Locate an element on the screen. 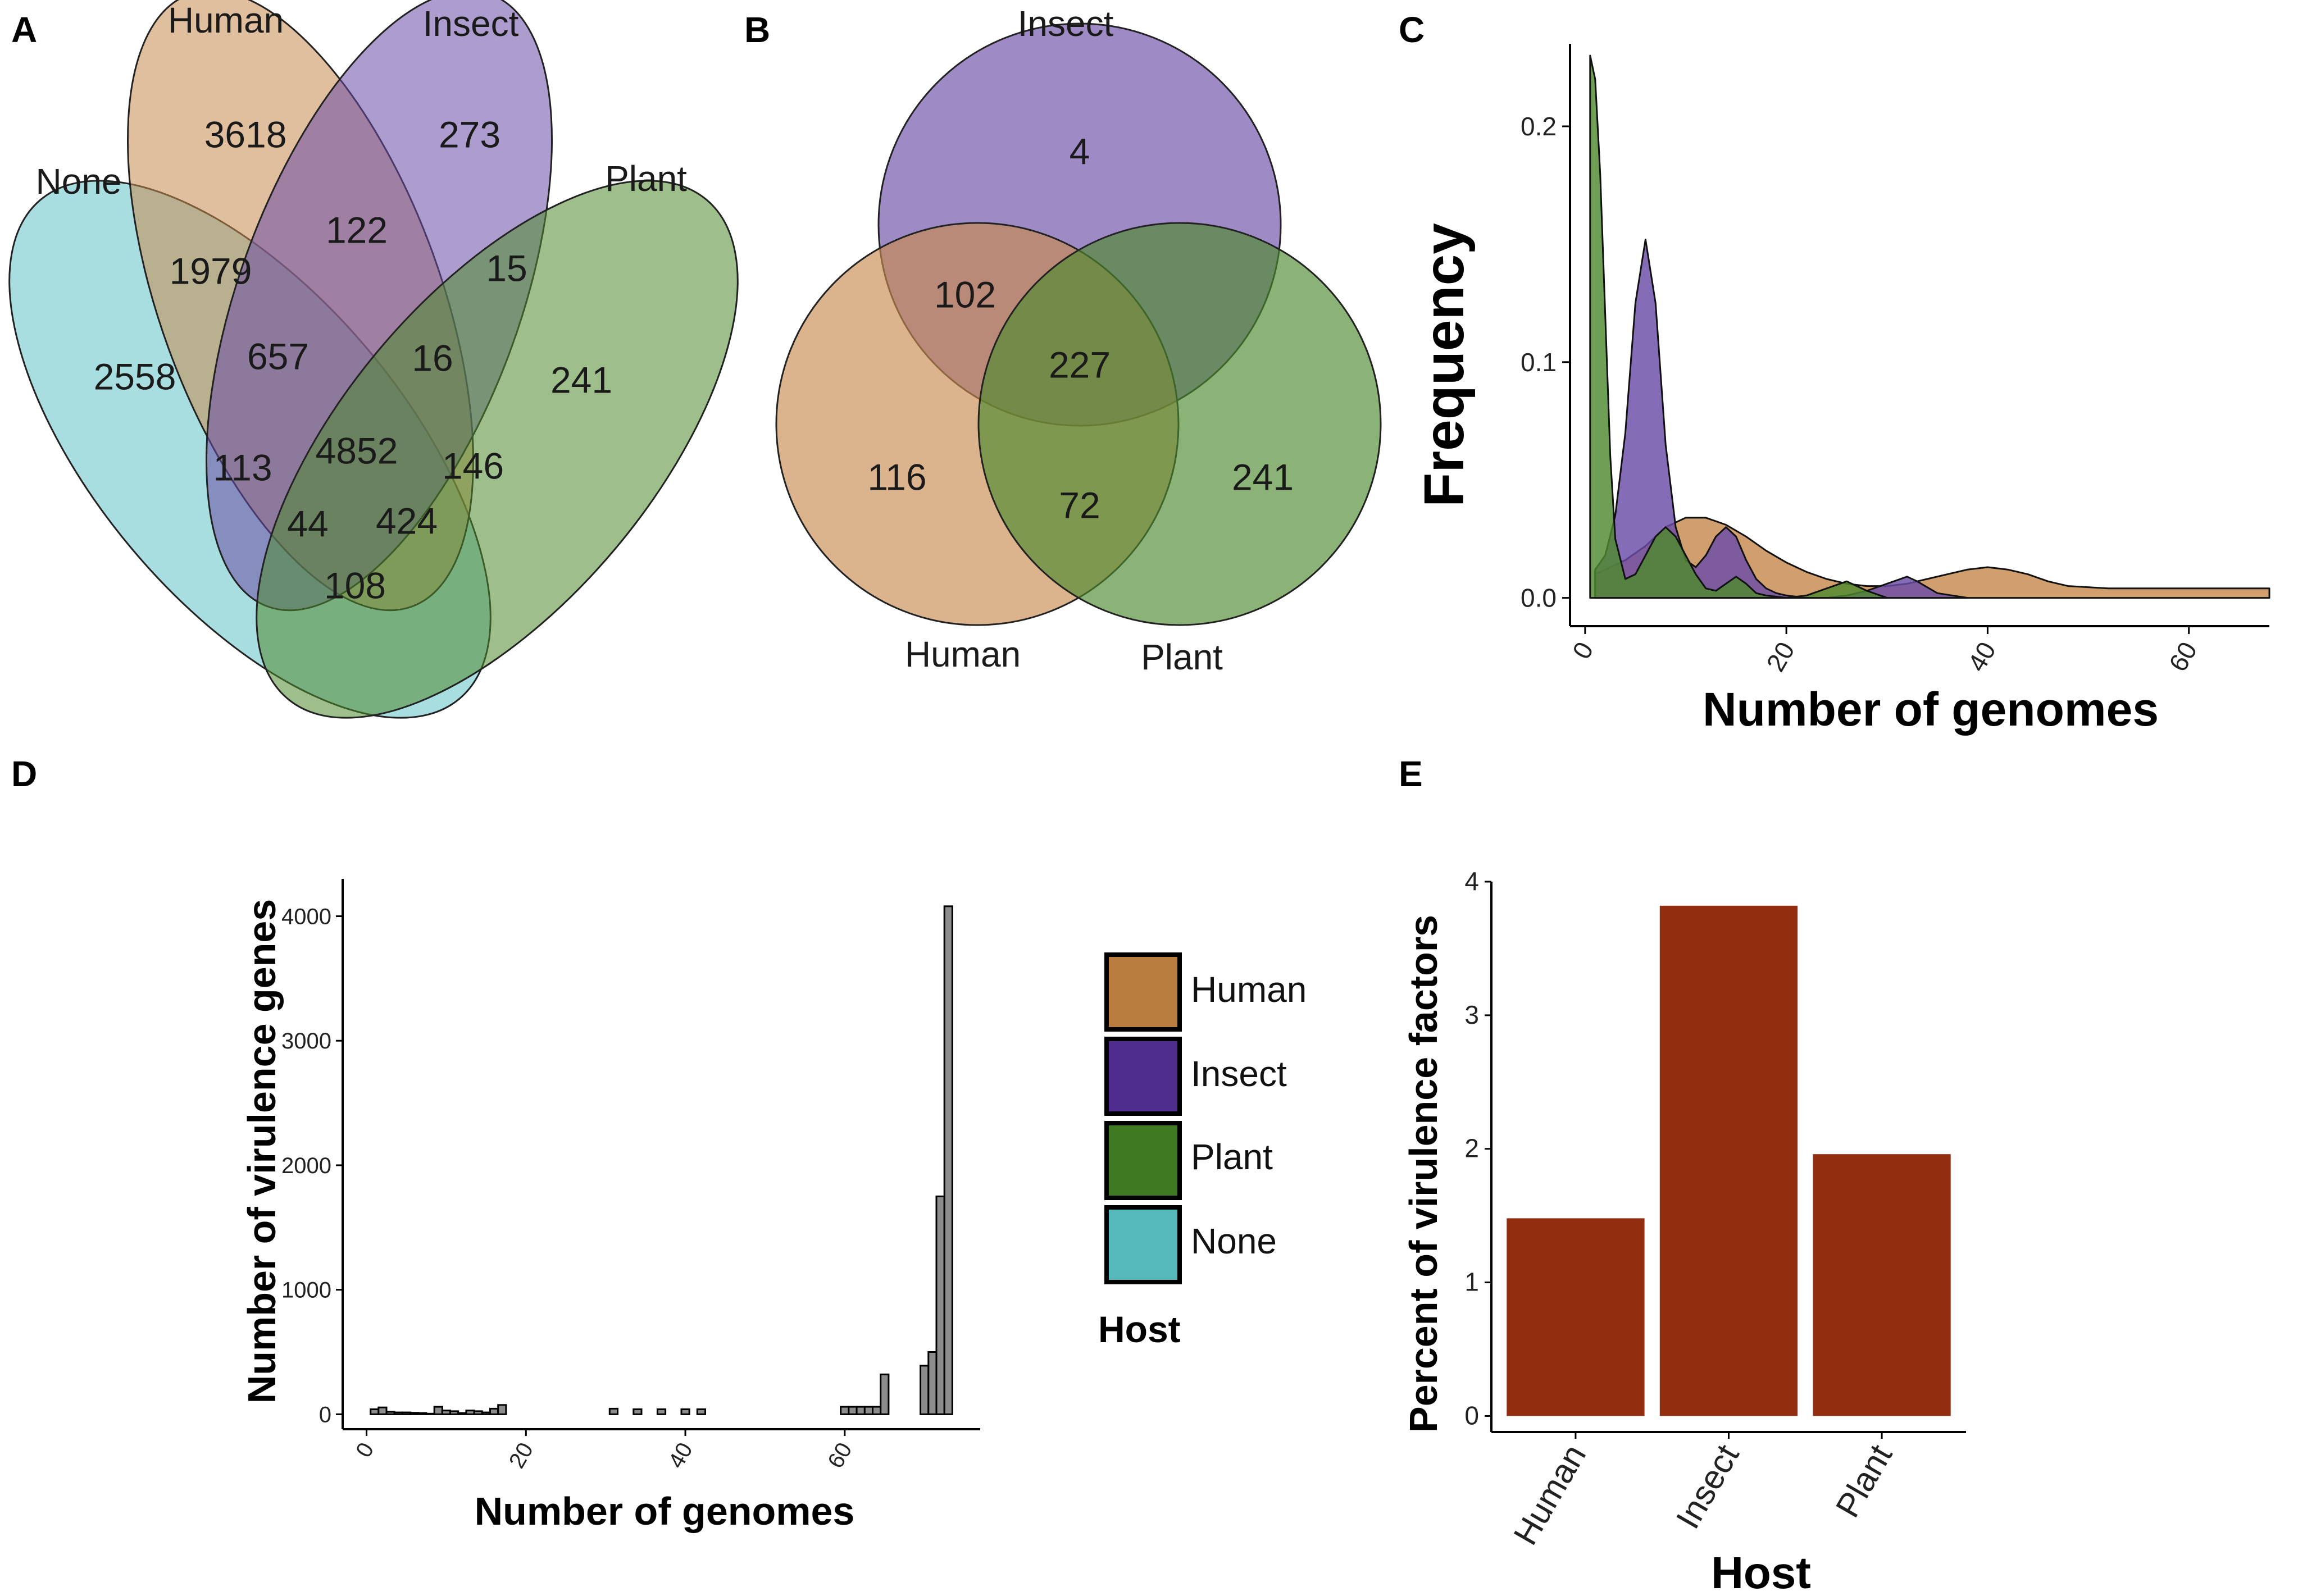 This screenshot has height=1596, width=2307. y-tick-label-e: 0 is located at coordinates (1471, 1415).